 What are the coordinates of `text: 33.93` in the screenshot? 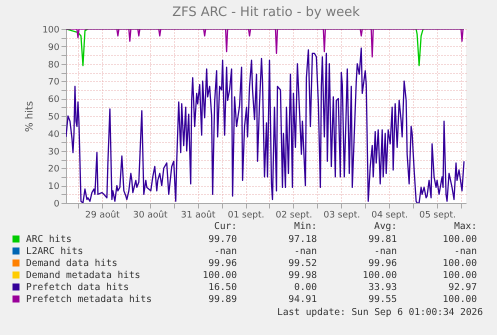 It's located at (382, 287).